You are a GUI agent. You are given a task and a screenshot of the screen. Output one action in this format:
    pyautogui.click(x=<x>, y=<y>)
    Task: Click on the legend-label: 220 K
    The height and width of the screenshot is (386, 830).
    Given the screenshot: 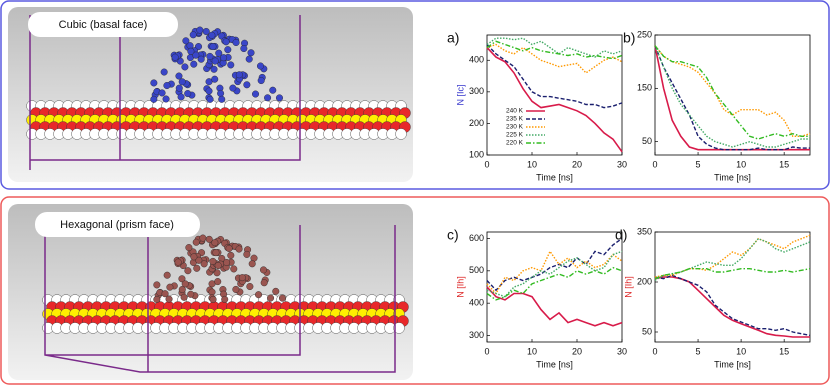 What is the action you would take?
    pyautogui.click(x=515, y=143)
    